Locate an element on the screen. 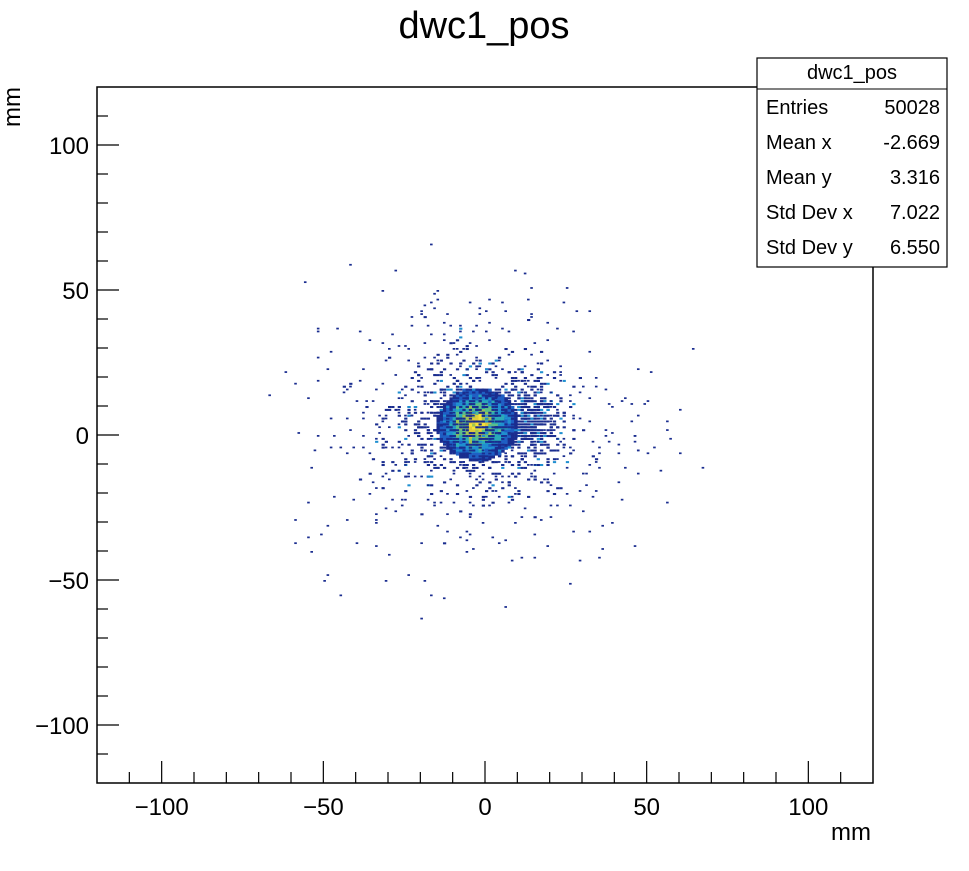 The image size is (969, 871). x-tick-label: 100 is located at coordinates (808, 807).